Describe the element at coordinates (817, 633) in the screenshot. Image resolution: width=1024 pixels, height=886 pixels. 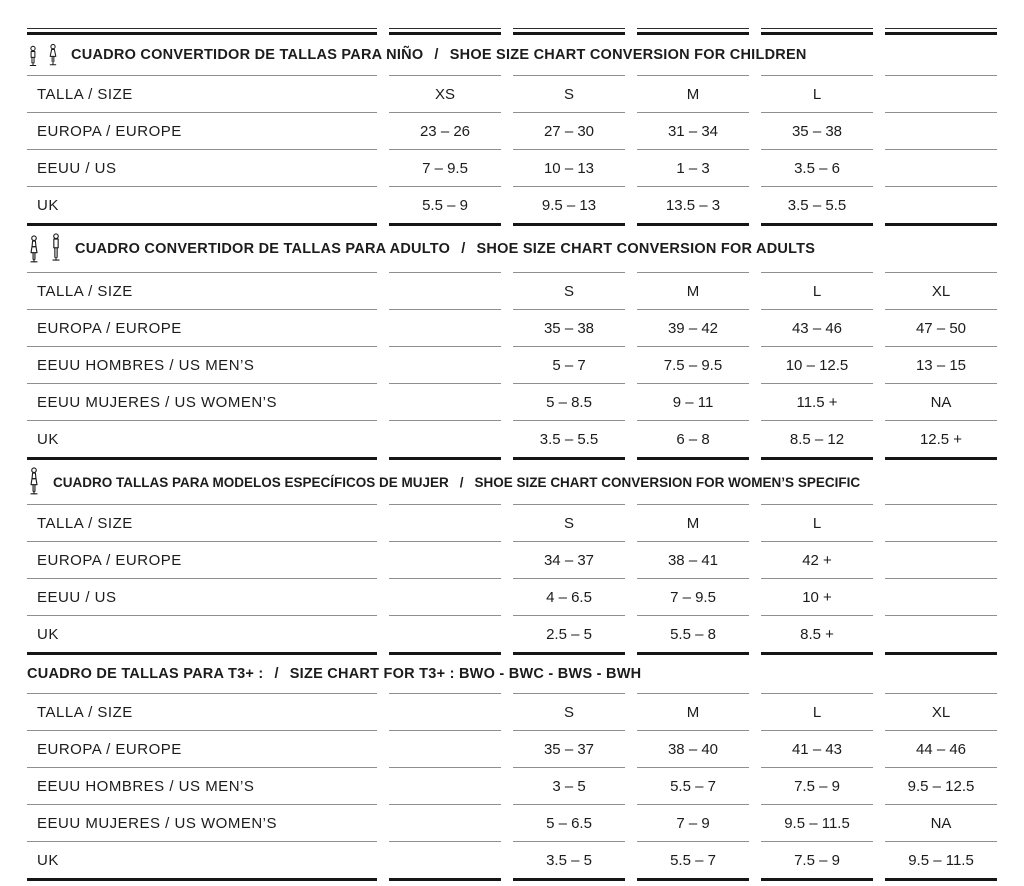
I see `size-value-cell: 8.5 +` at that location.